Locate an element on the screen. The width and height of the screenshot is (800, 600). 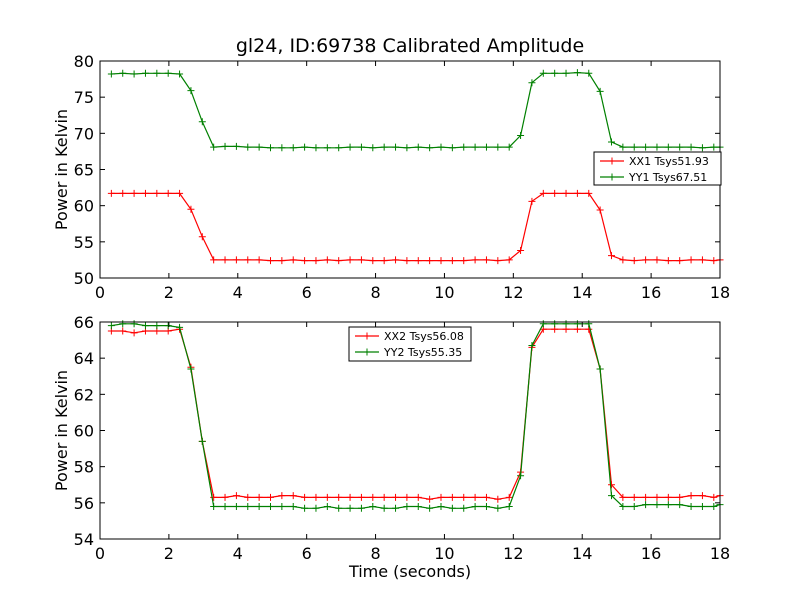
legend-marker is located at coordinates (367, 352).